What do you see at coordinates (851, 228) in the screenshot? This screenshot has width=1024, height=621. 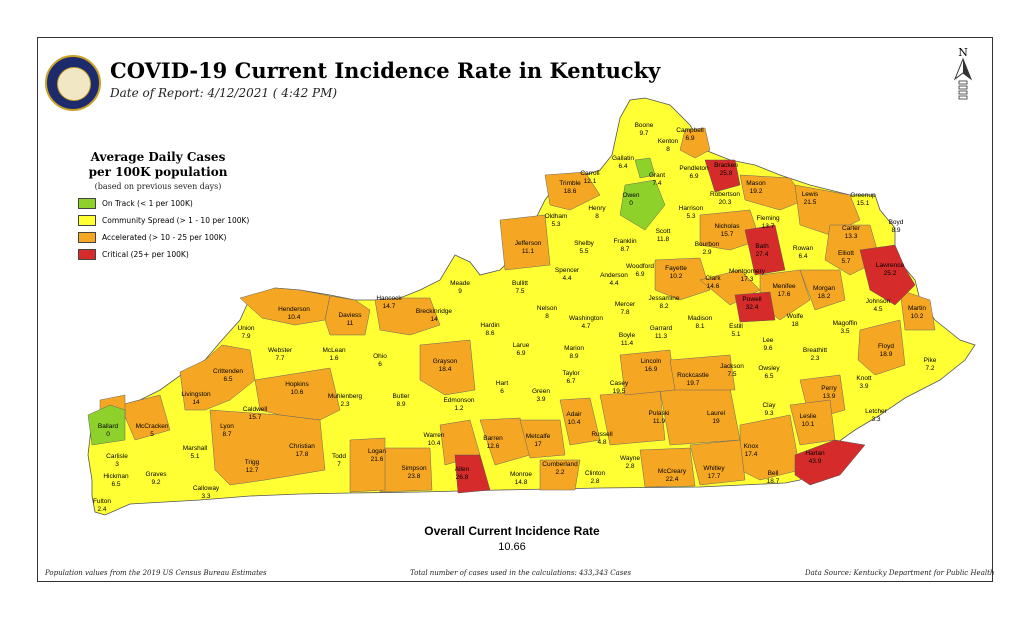 I see `county-name: Carter` at bounding box center [851, 228].